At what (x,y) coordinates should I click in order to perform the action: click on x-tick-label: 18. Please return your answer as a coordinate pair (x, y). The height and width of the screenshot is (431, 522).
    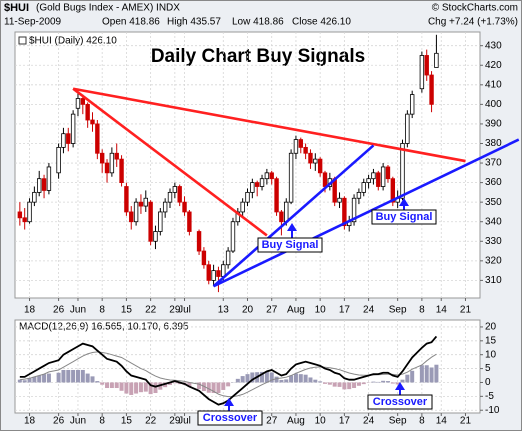
    Looking at the image, I should click on (30, 421).